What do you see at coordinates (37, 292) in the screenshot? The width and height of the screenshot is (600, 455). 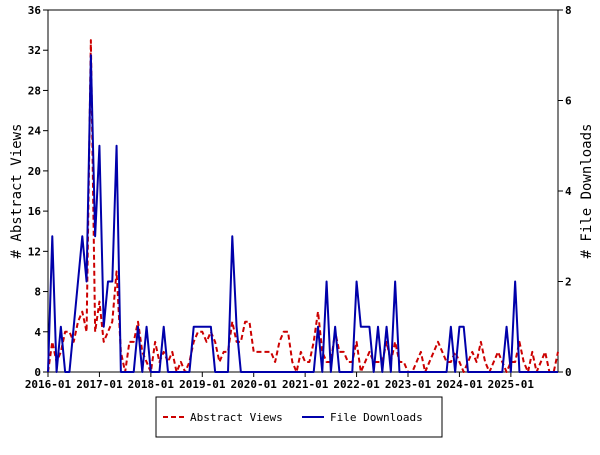 I see `left-tick-label-8: 8` at bounding box center [37, 292].